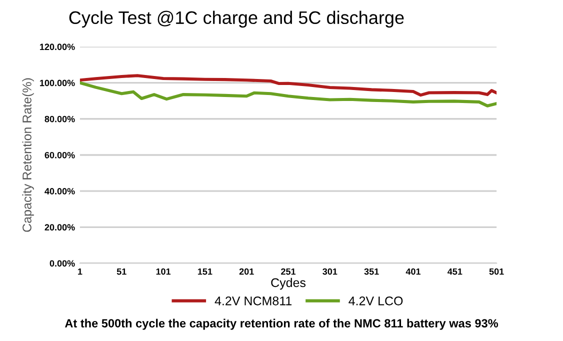  I want to click on x-axis-title: Cydes, so click(288, 284).